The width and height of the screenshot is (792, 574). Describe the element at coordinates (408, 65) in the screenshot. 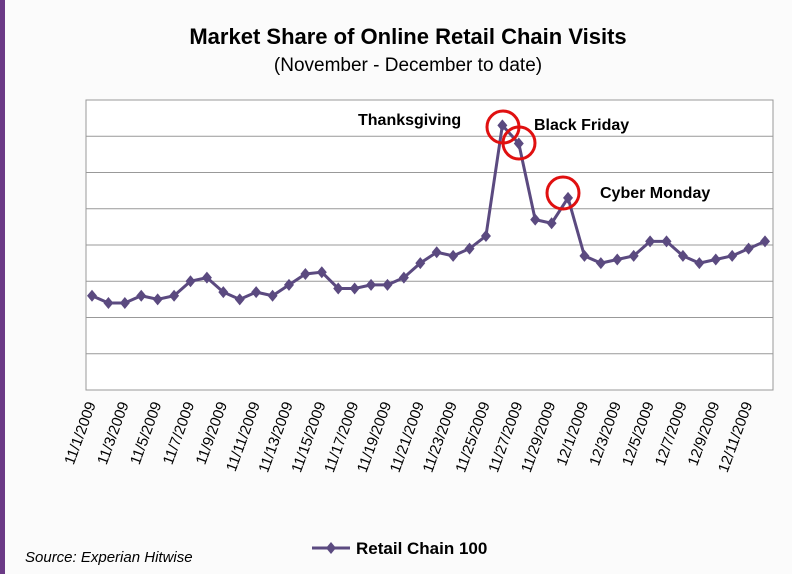

I see `chart-subtitle: (November - December to date)` at that location.